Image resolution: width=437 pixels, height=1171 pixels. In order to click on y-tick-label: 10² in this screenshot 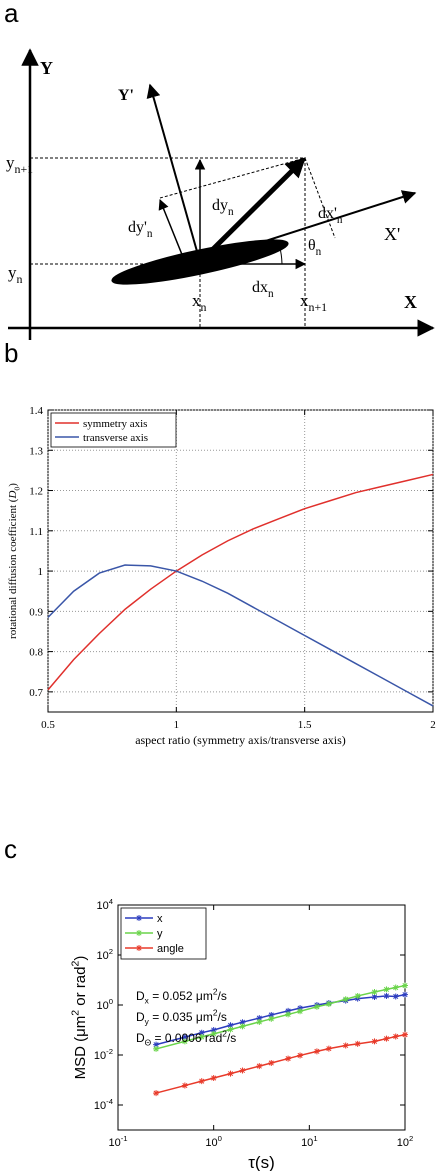, I will do `click(104, 954)`.